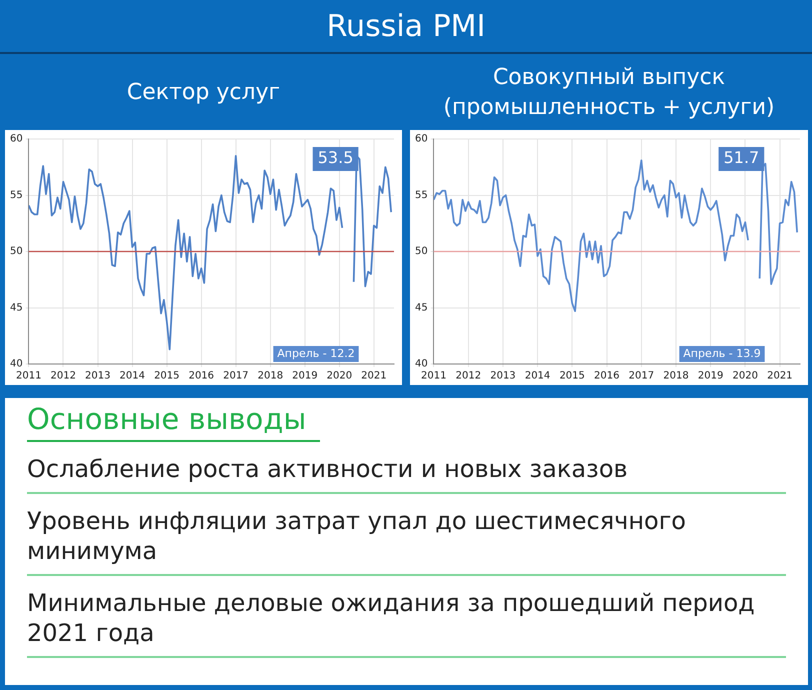  What do you see at coordinates (406, 27) in the screenshot?
I see `text: Russia PMI` at bounding box center [406, 27].